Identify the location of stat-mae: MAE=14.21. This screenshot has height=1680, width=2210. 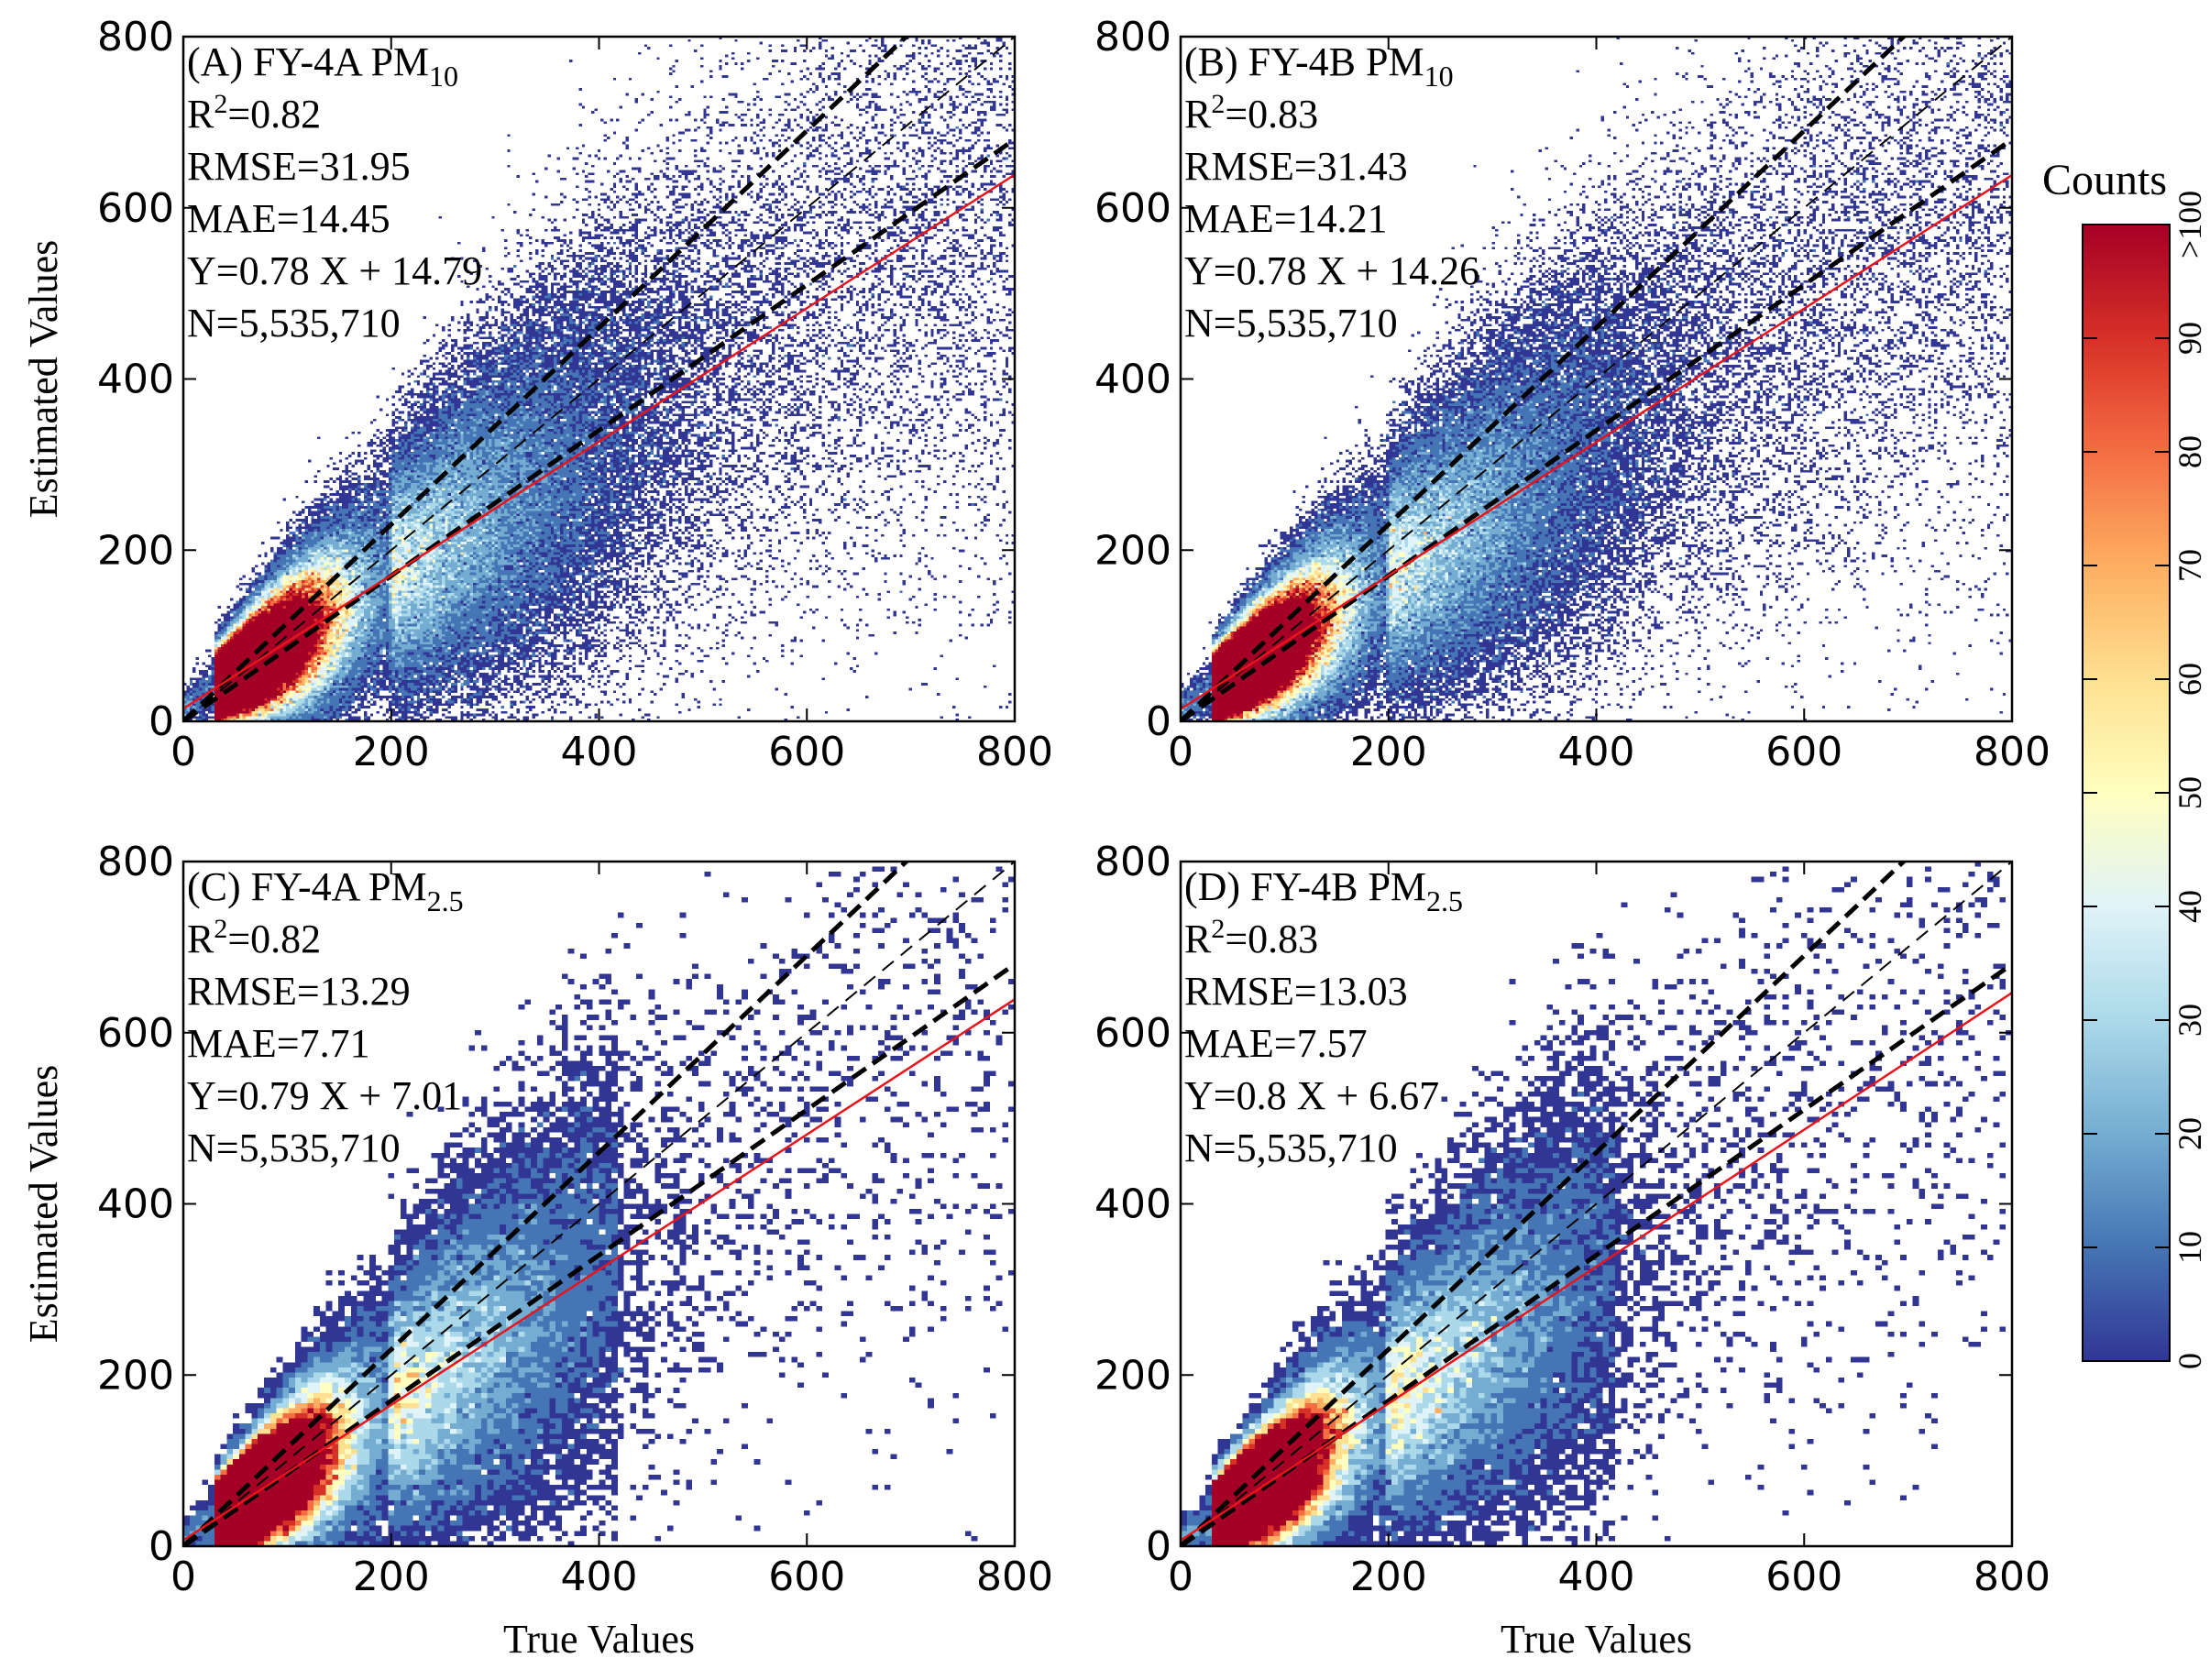
(1286, 218).